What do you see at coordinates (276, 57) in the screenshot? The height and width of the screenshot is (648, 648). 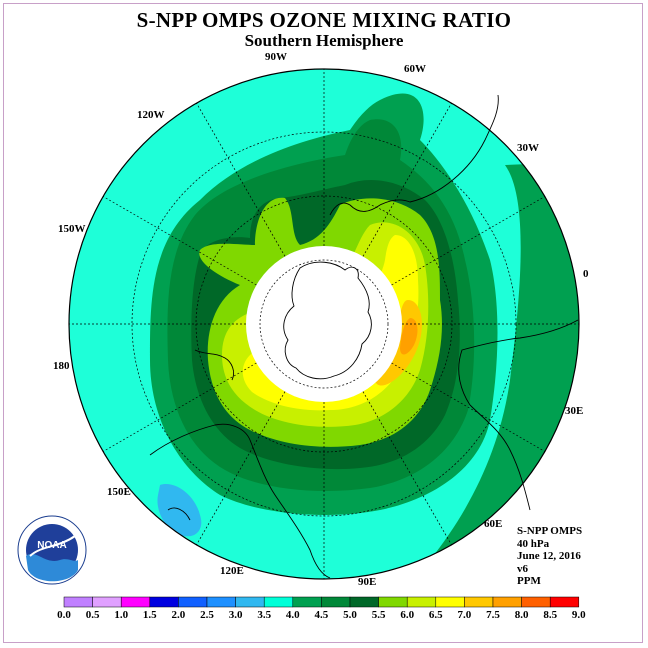 I see `lon-label-90w: 90W` at bounding box center [276, 57].